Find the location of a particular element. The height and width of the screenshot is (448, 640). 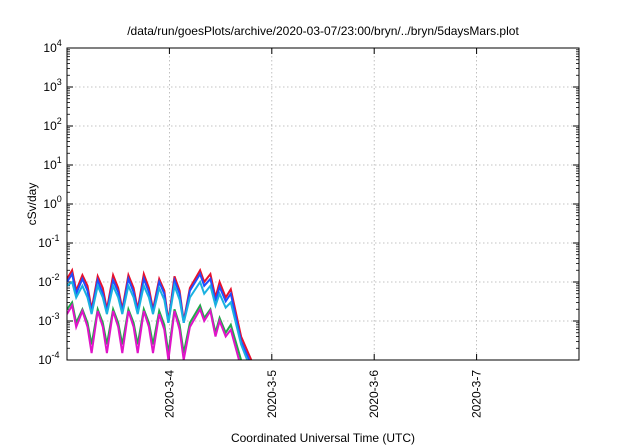

y-tick-exponent: -4 is located at coordinates (56, 355).